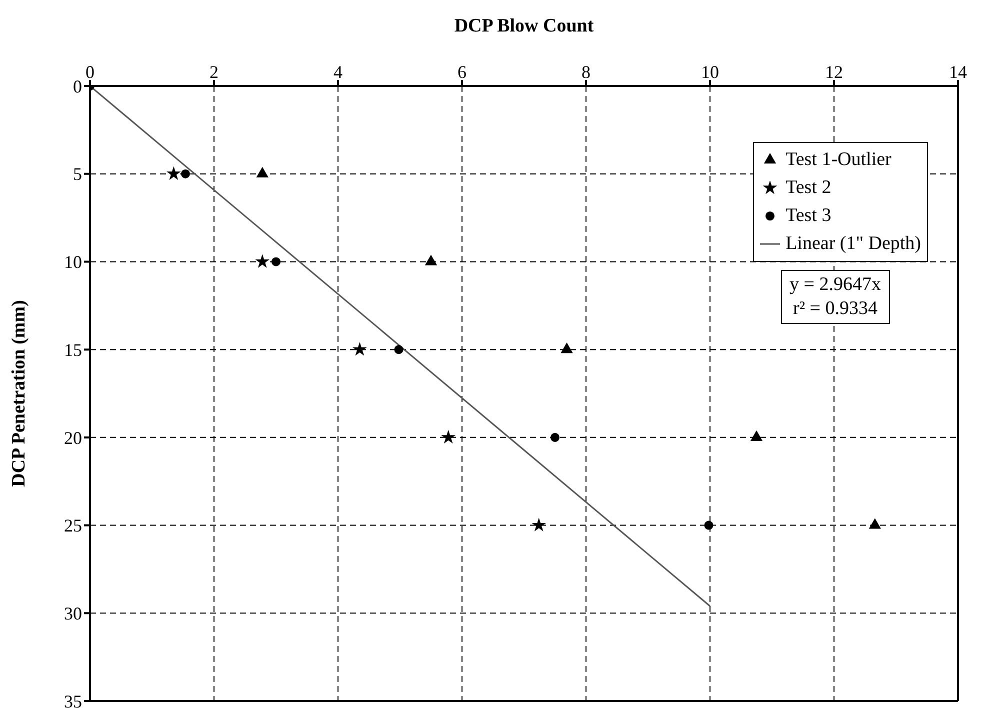  Describe the element at coordinates (338, 72) in the screenshot. I see `x-tick-label: 4` at that location.